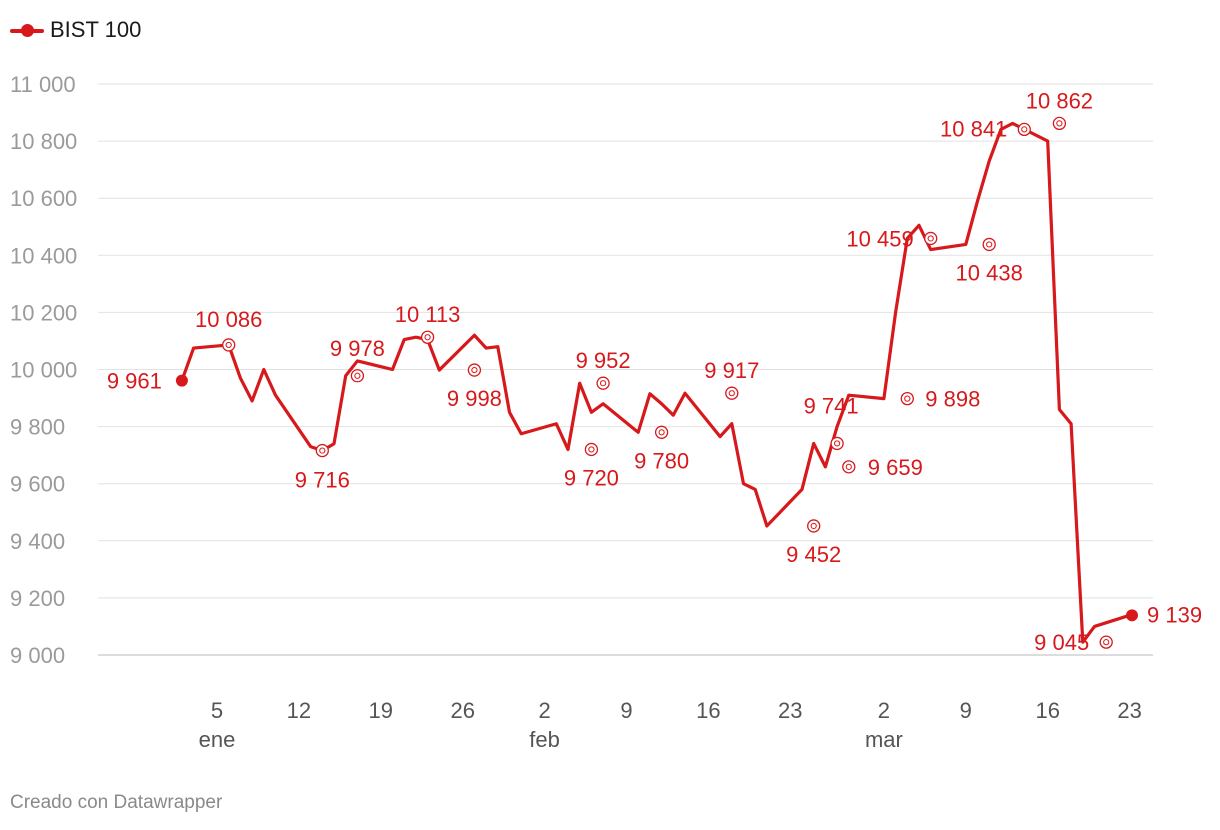 The width and height of the screenshot is (1220, 830). What do you see at coordinates (661, 460) in the screenshot?
I see `data-label: 9 780` at bounding box center [661, 460].